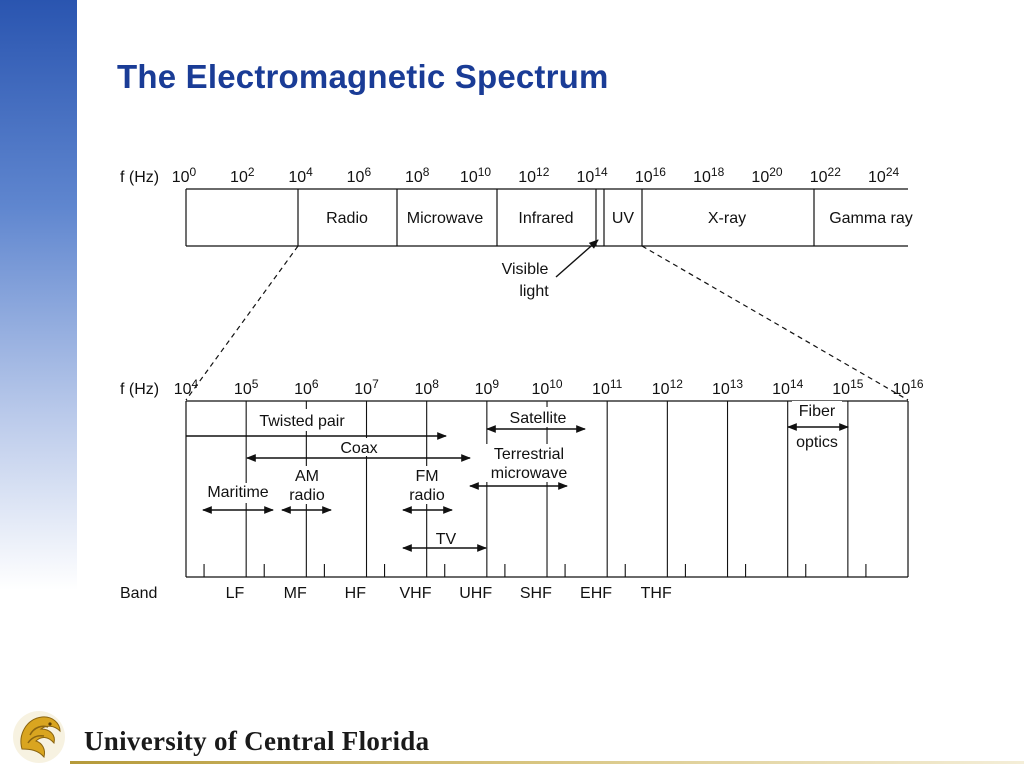 This screenshot has height=768, width=1024. What do you see at coordinates (577, 258) in the screenshot?
I see `visible-light-arrow` at bounding box center [577, 258].